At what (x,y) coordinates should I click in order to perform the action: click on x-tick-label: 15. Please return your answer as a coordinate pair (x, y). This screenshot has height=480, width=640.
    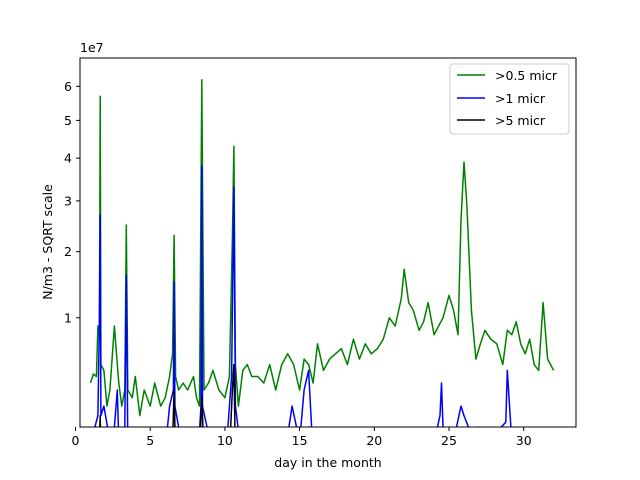
    Looking at the image, I should click on (300, 440).